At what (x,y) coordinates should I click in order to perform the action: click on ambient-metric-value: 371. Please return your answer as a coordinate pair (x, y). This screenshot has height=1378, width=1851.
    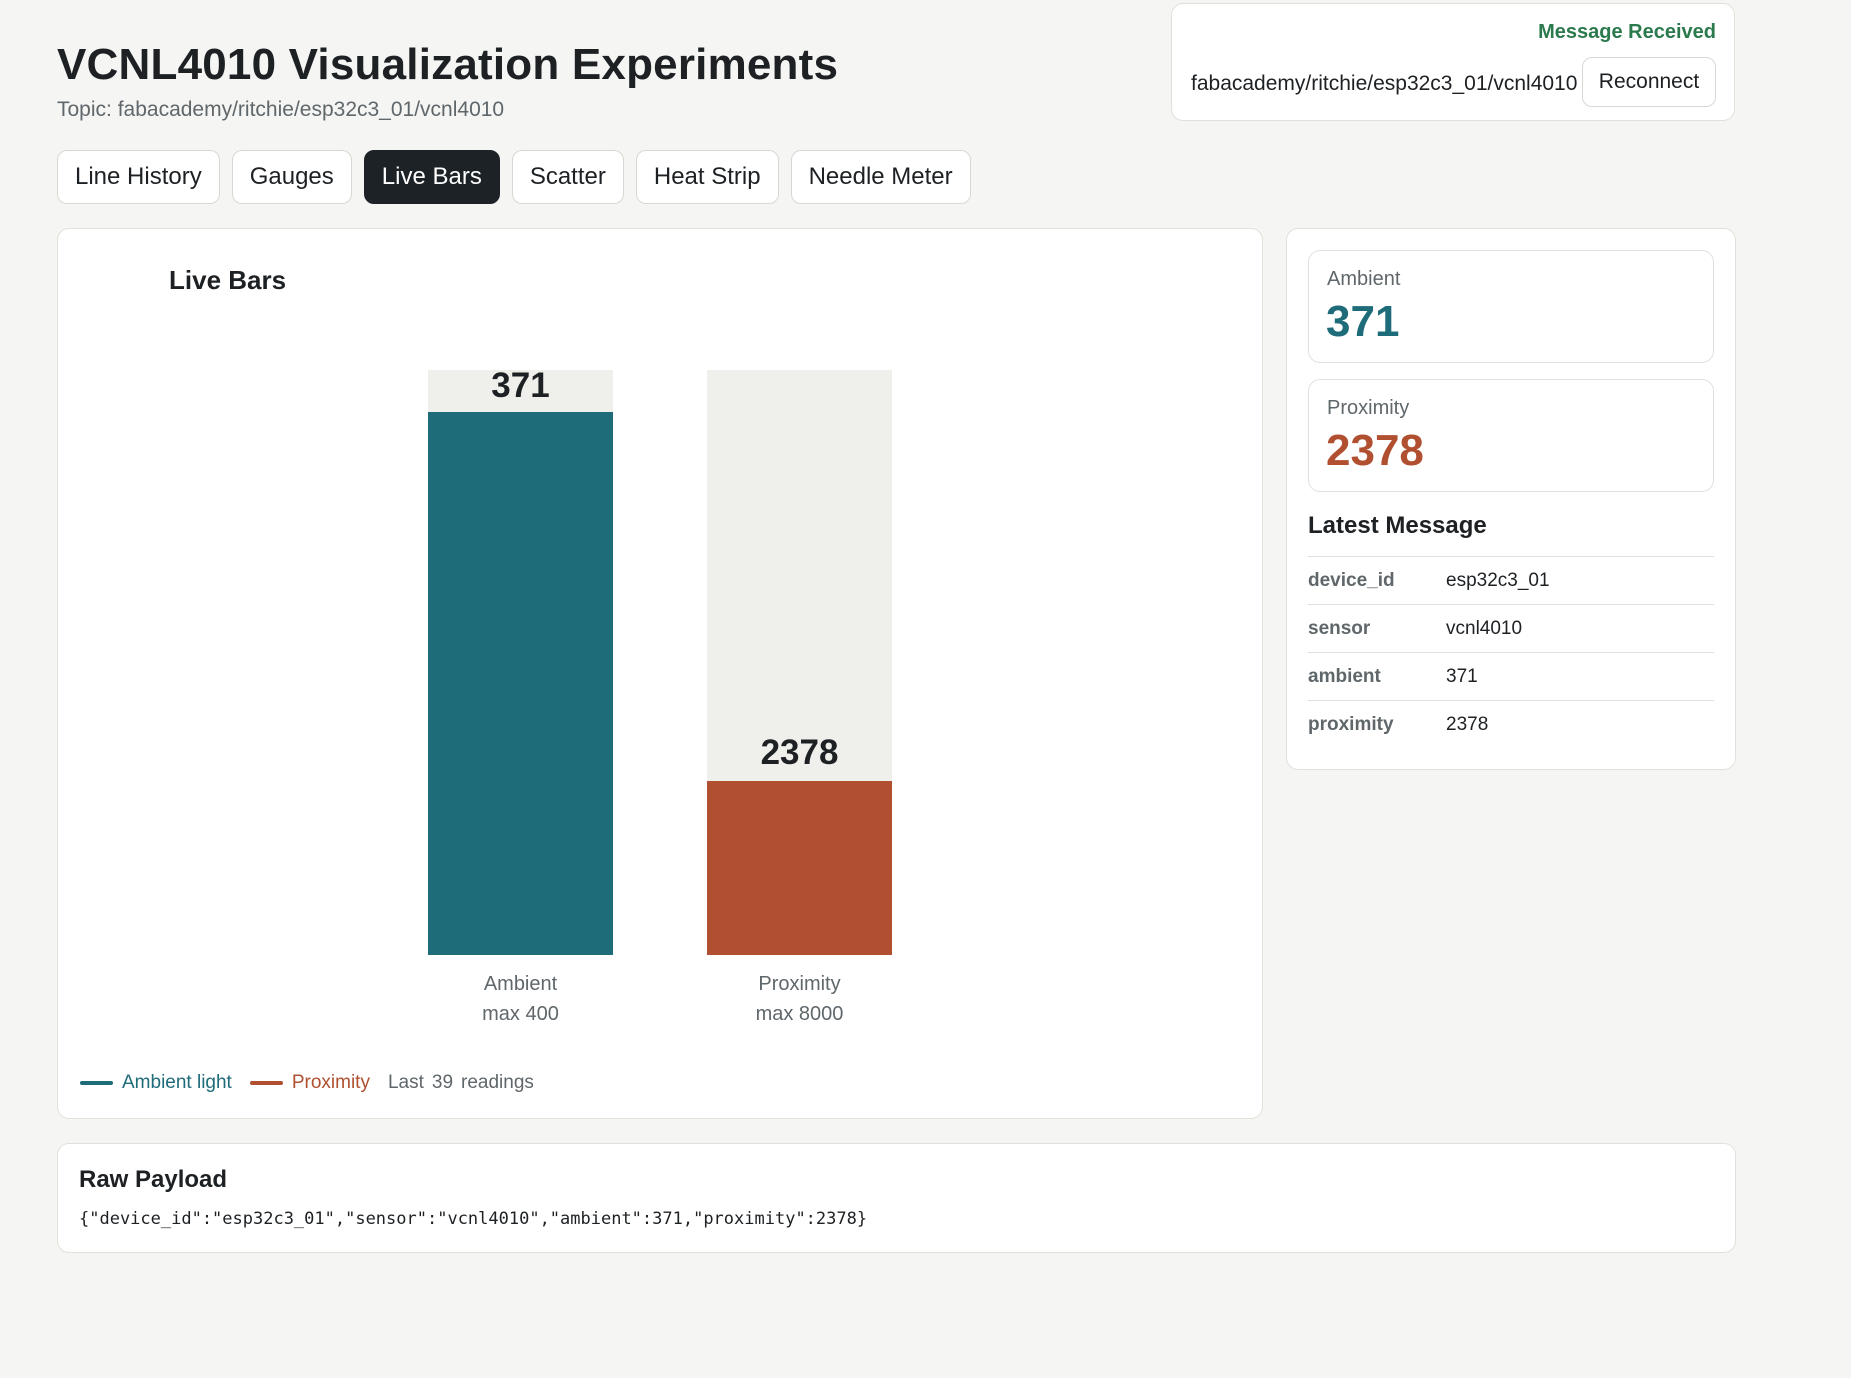
    Looking at the image, I should click on (1363, 321).